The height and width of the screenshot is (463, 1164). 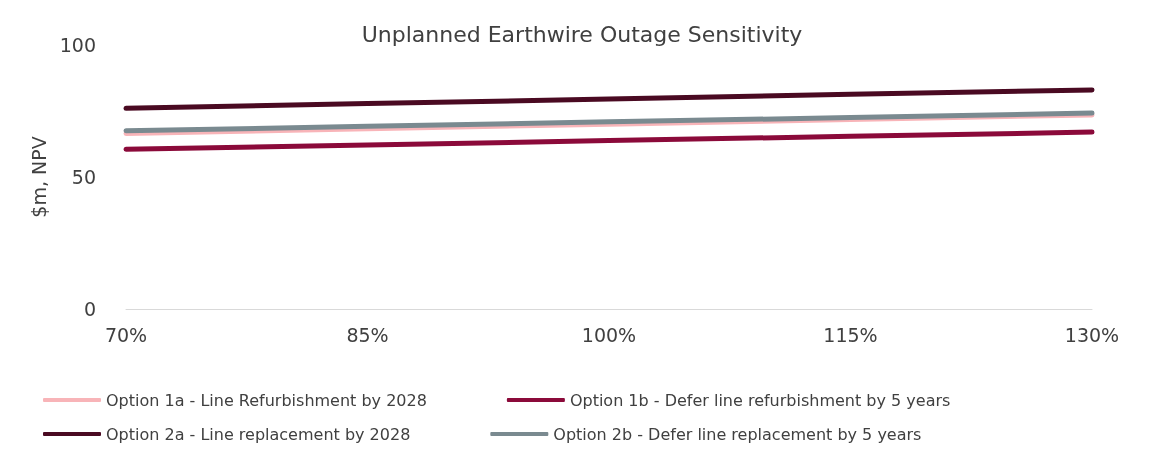 I want to click on chart-title: Unplanned Earthwire Outage Sensitivity, so click(x=582, y=34).